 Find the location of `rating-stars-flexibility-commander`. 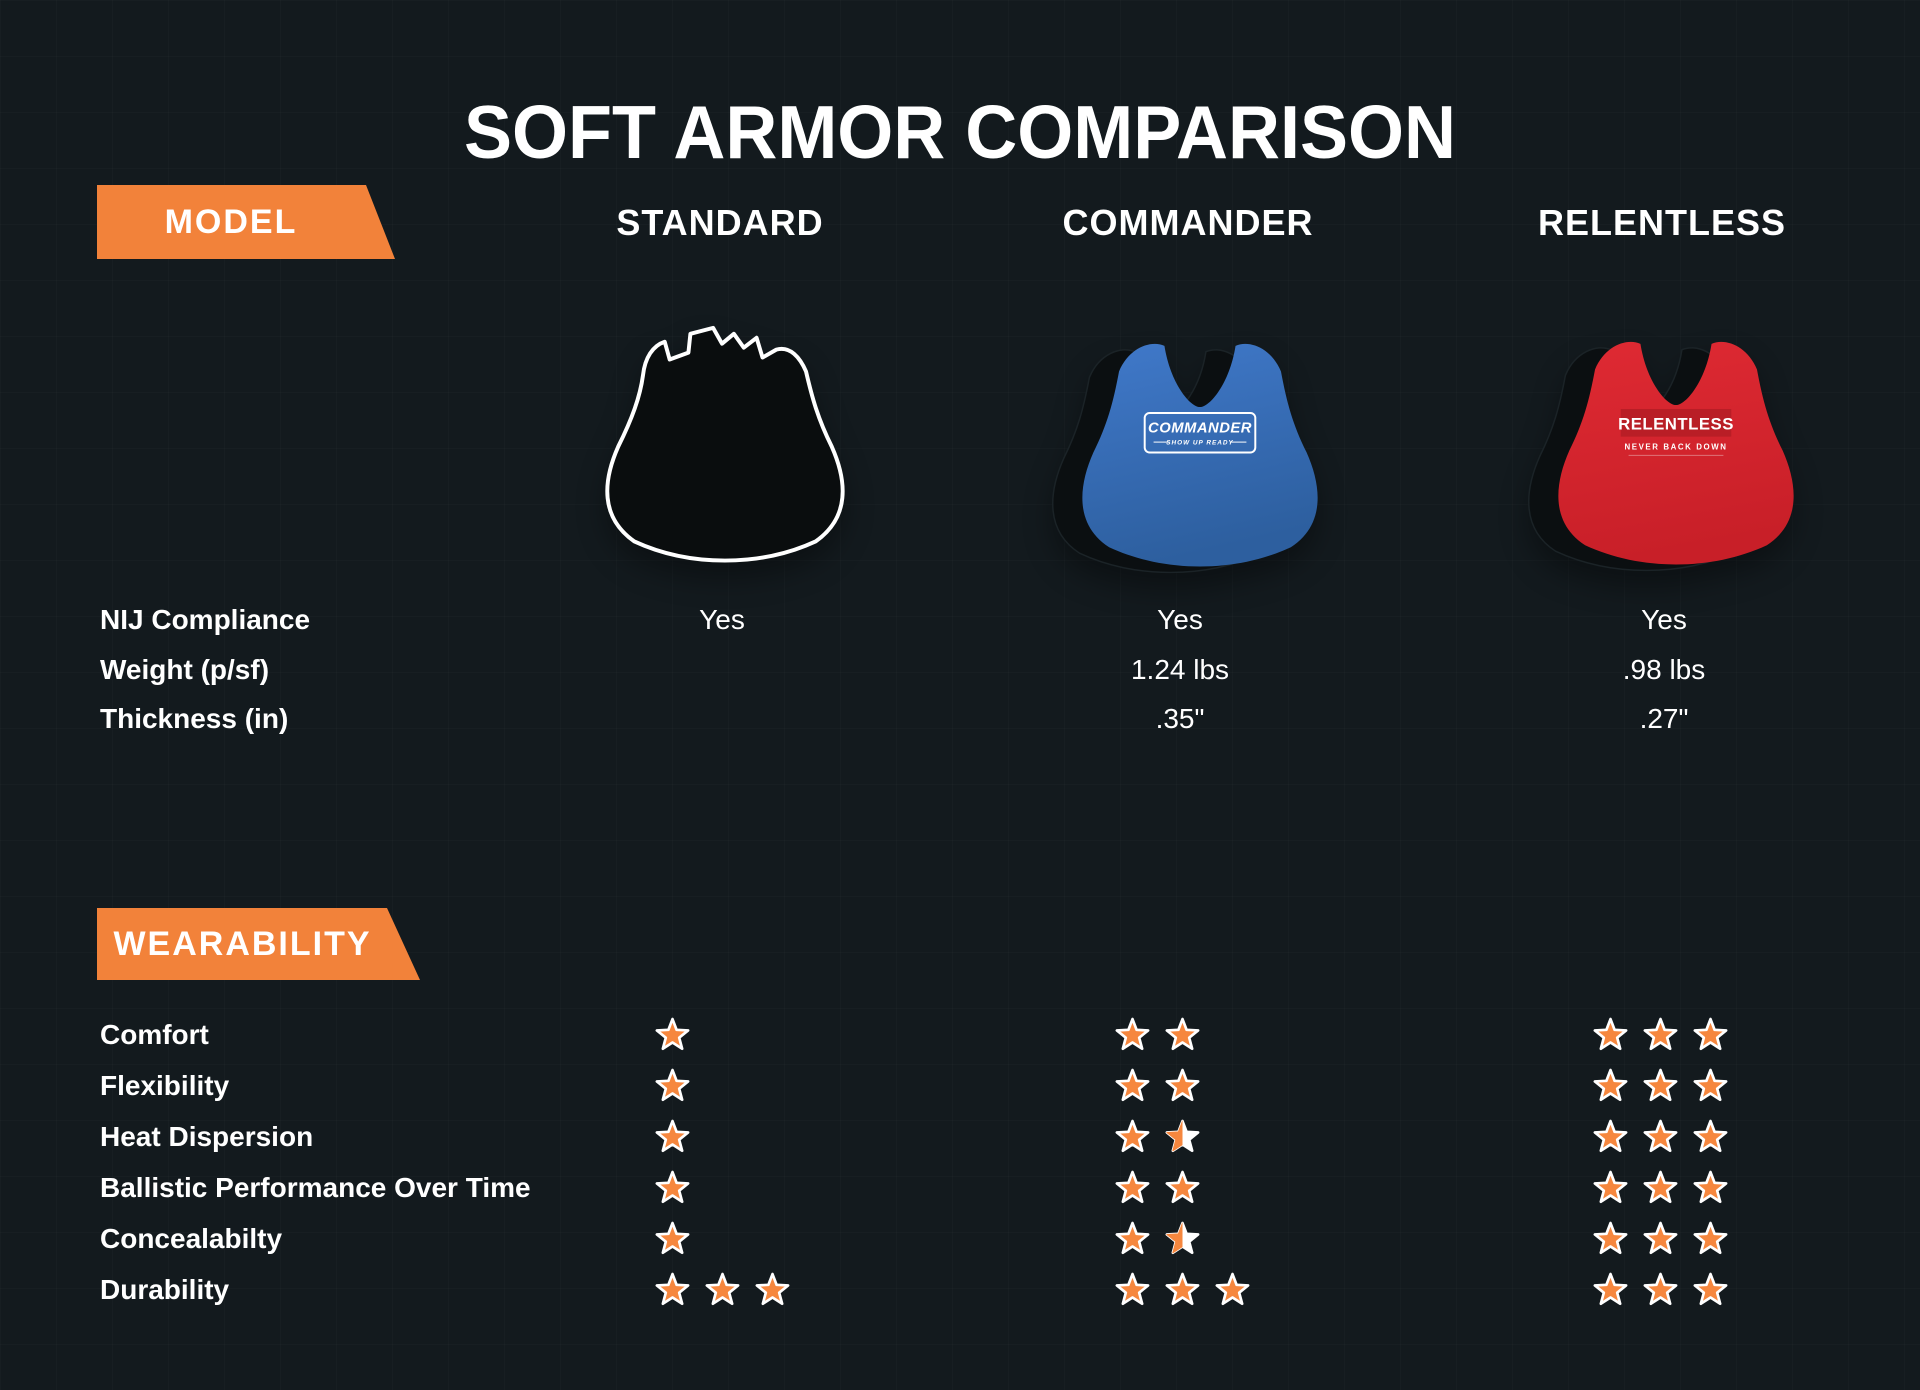

rating-stars-flexibility-commander is located at coordinates (1157, 1086).